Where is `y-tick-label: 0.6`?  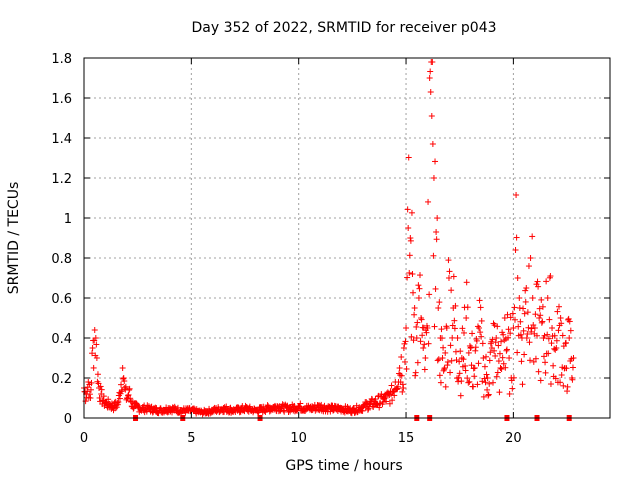 y-tick-label: 0.6 is located at coordinates (61, 299).